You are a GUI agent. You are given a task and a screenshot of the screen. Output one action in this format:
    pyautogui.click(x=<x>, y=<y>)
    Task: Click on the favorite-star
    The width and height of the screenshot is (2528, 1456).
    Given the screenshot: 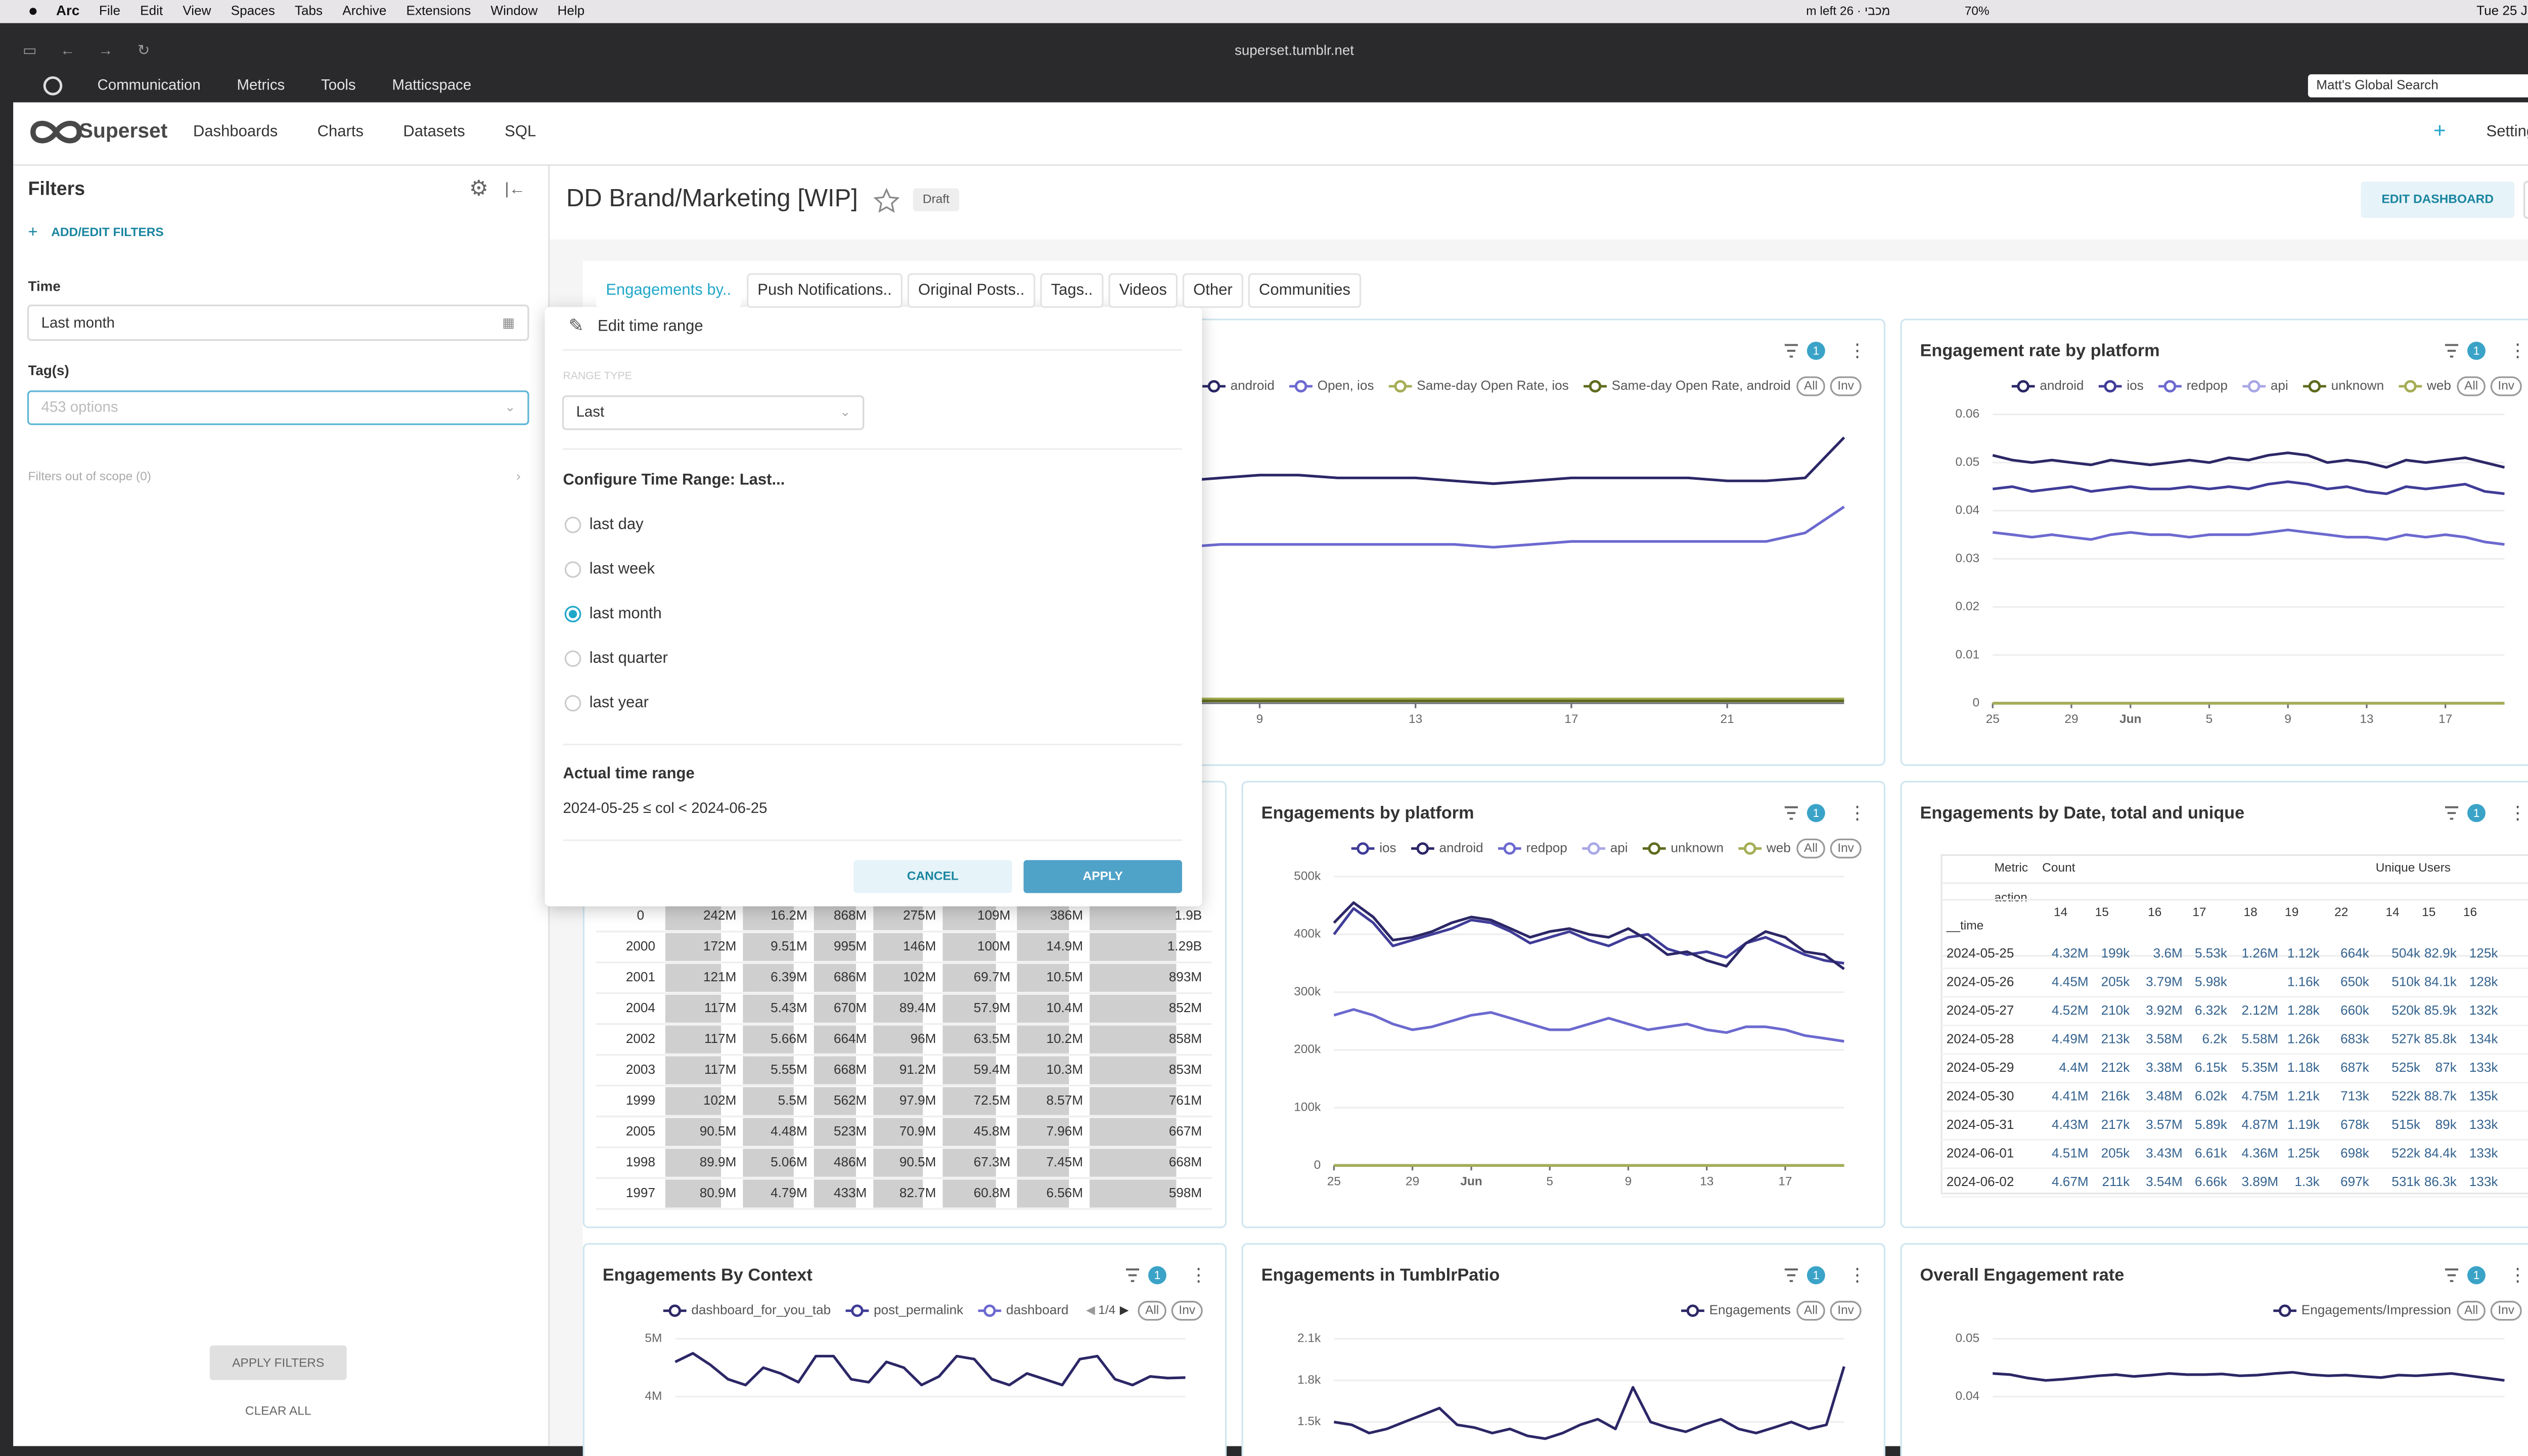 What is the action you would take?
    pyautogui.click(x=887, y=200)
    